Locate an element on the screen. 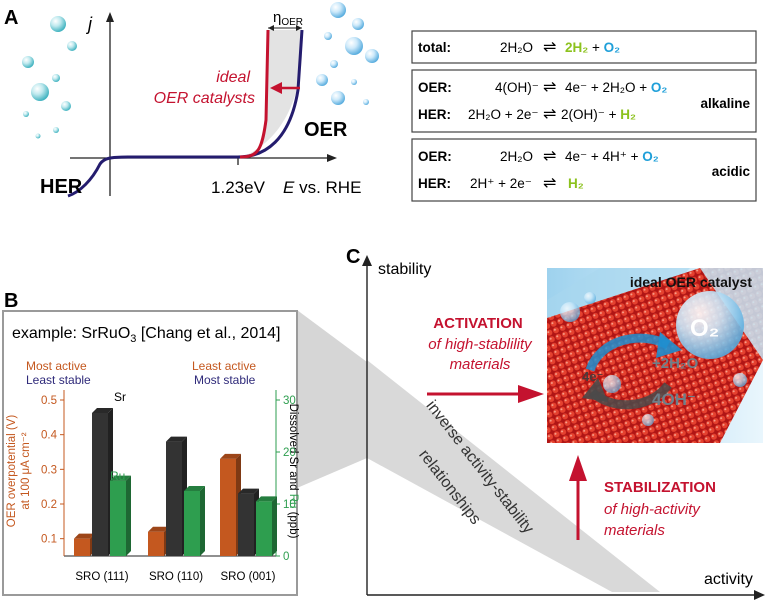 Image resolution: width=768 pixels, height=605 pixels. her-label: HER is located at coordinates (61, 187).